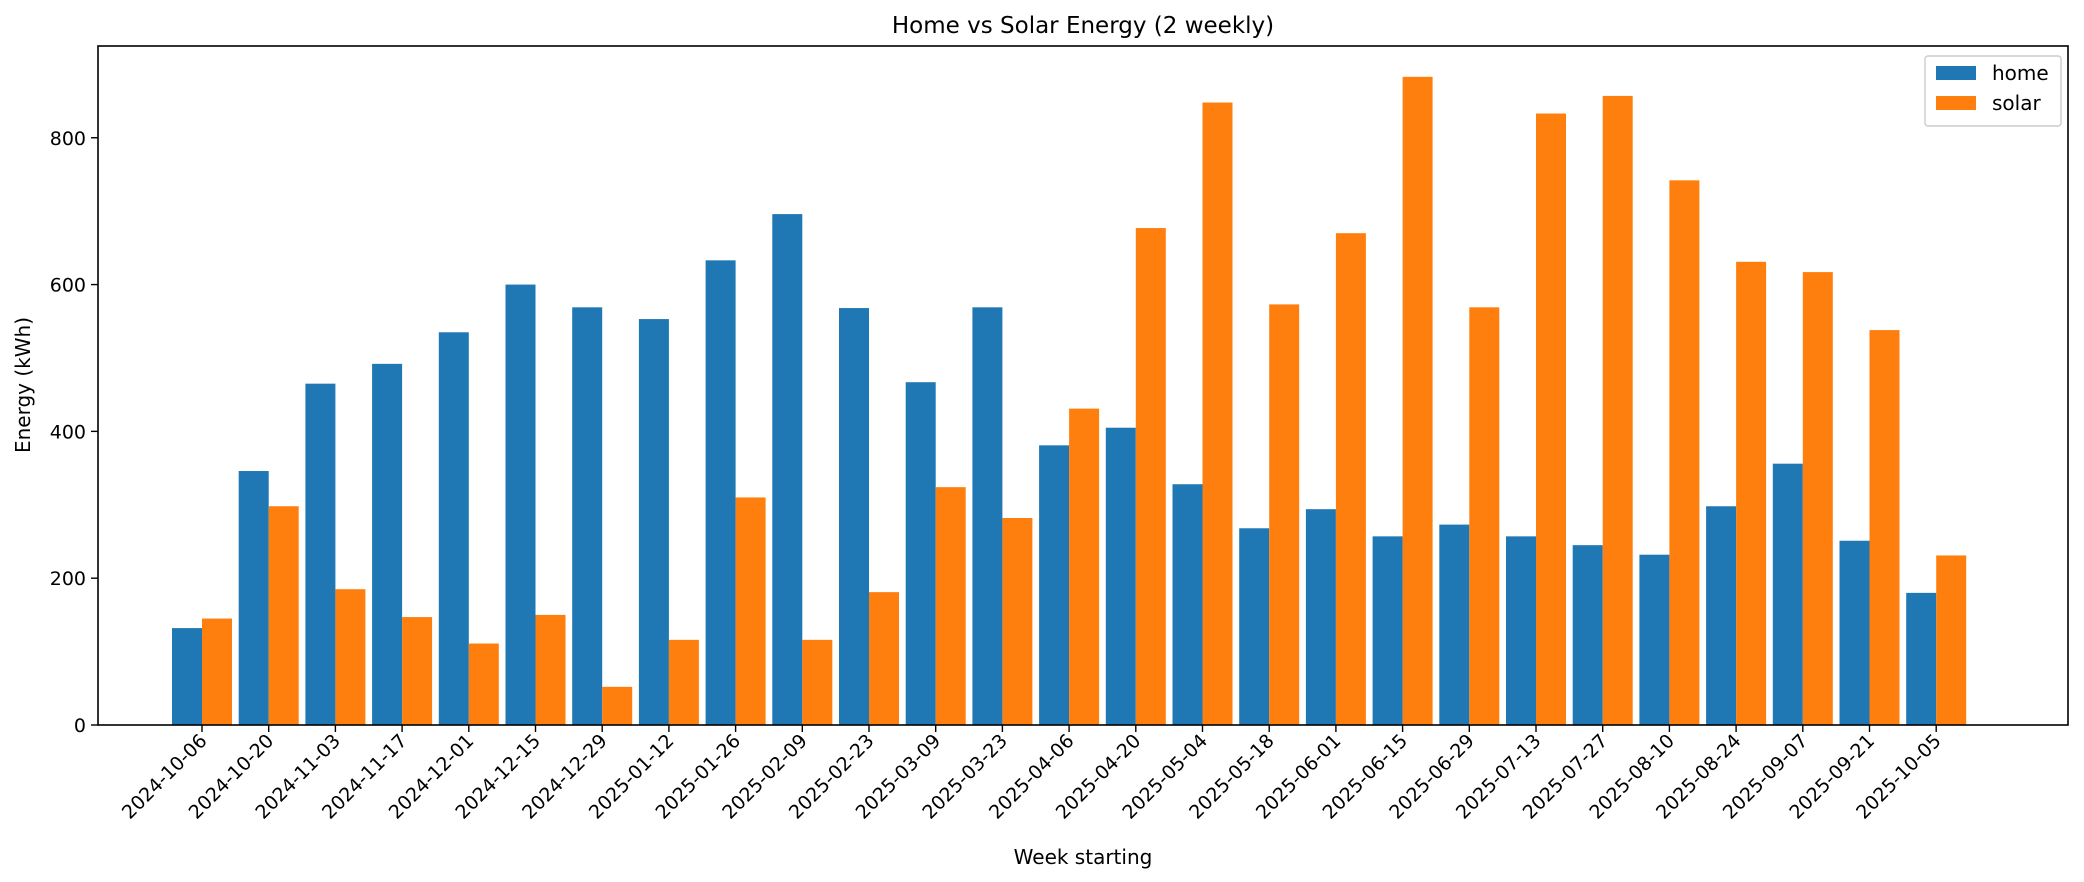 Image resolution: width=2084 pixels, height=882 pixels. I want to click on x-axis-title: Week starting, so click(1083, 857).